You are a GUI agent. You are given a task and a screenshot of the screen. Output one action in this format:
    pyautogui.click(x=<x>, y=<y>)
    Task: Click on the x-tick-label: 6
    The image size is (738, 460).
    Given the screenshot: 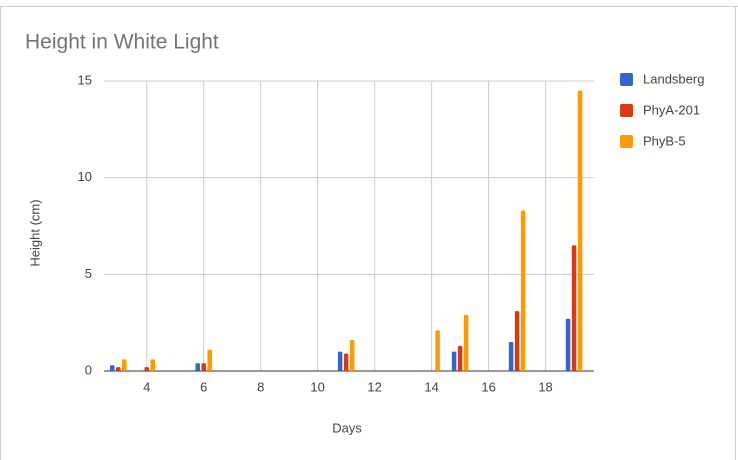 What is the action you would take?
    pyautogui.click(x=203, y=386)
    